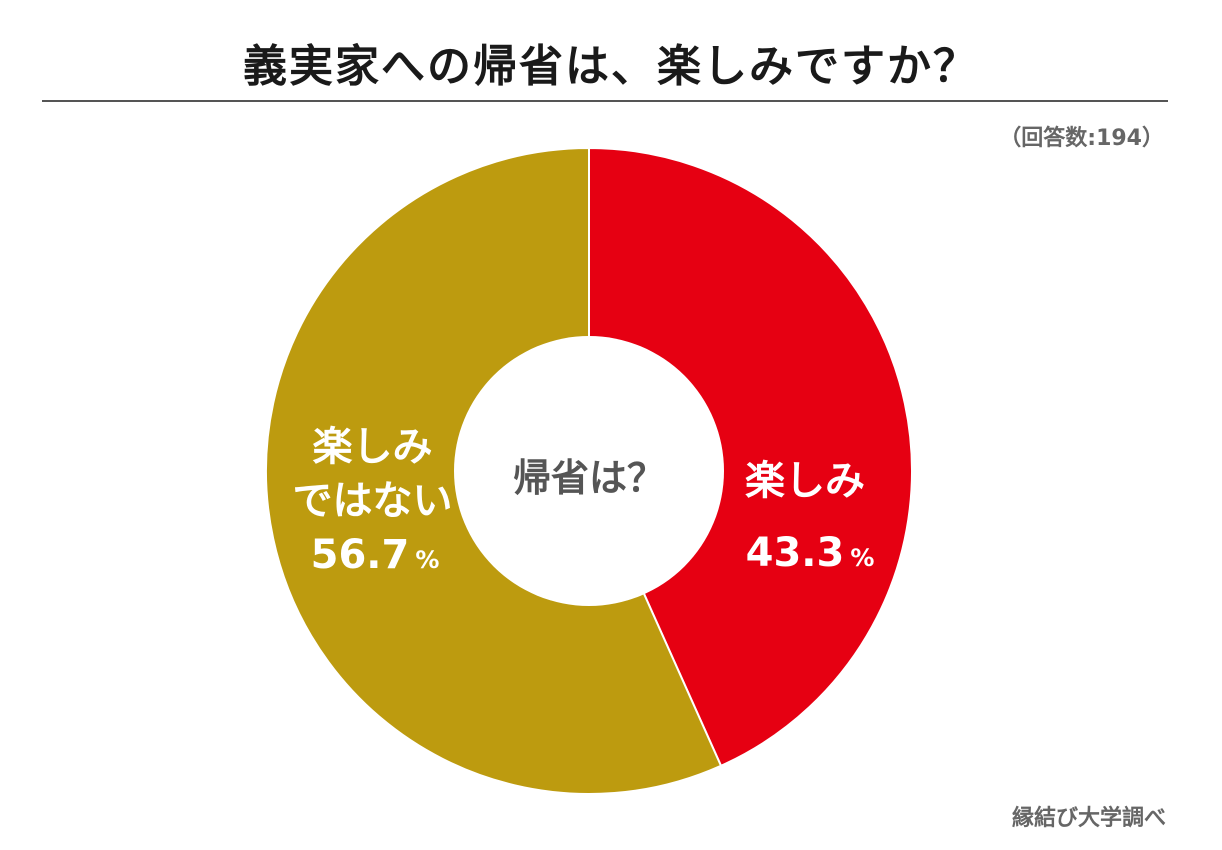 This screenshot has width=1222, height=850. Describe the element at coordinates (360, 555) in the screenshot. I see `slice-not-fun-number: 56.7` at that location.